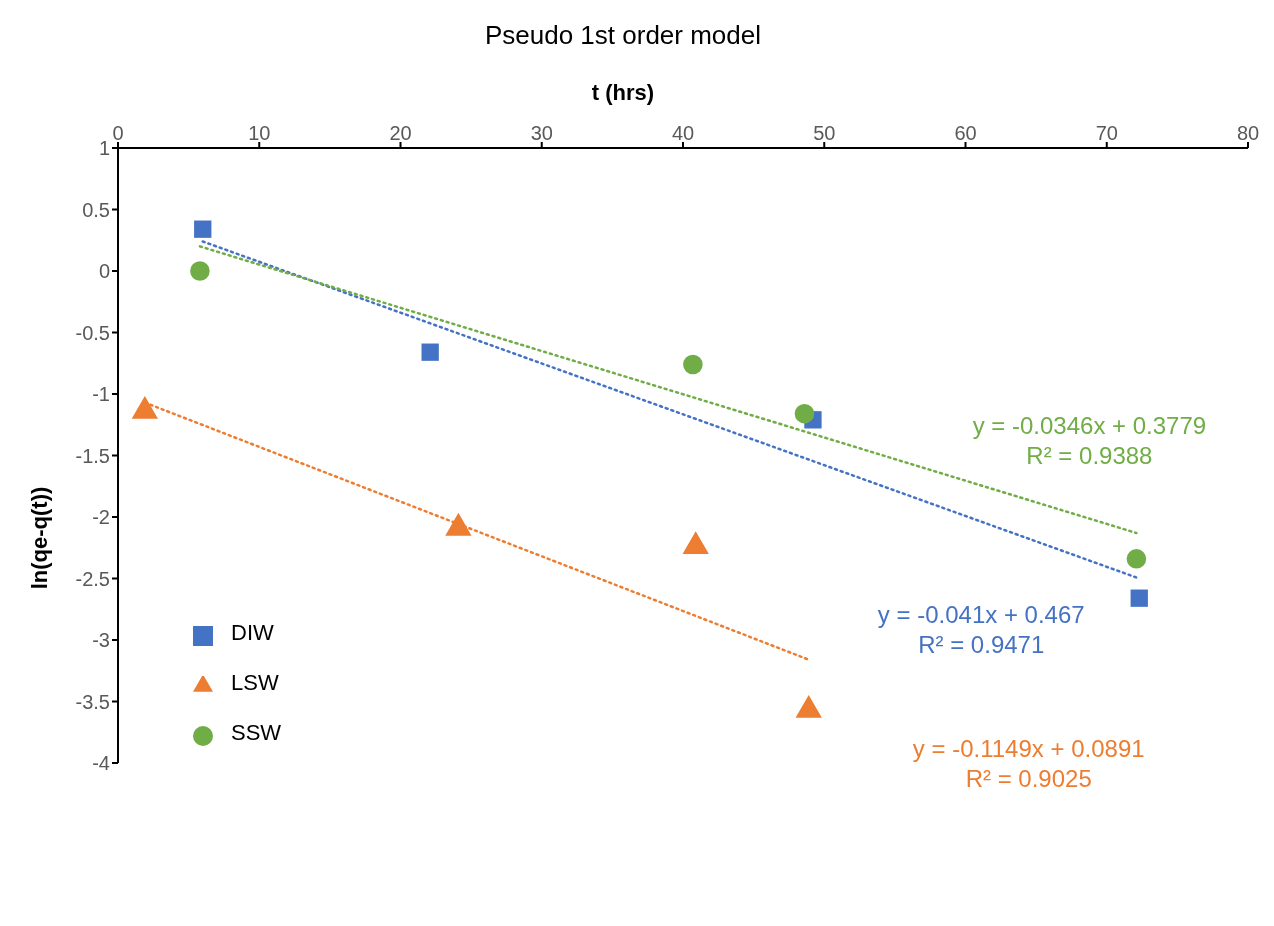 This screenshot has width=1274, height=926. Describe the element at coordinates (92, 455) in the screenshot. I see `y-tick-label: -1.5` at that location.